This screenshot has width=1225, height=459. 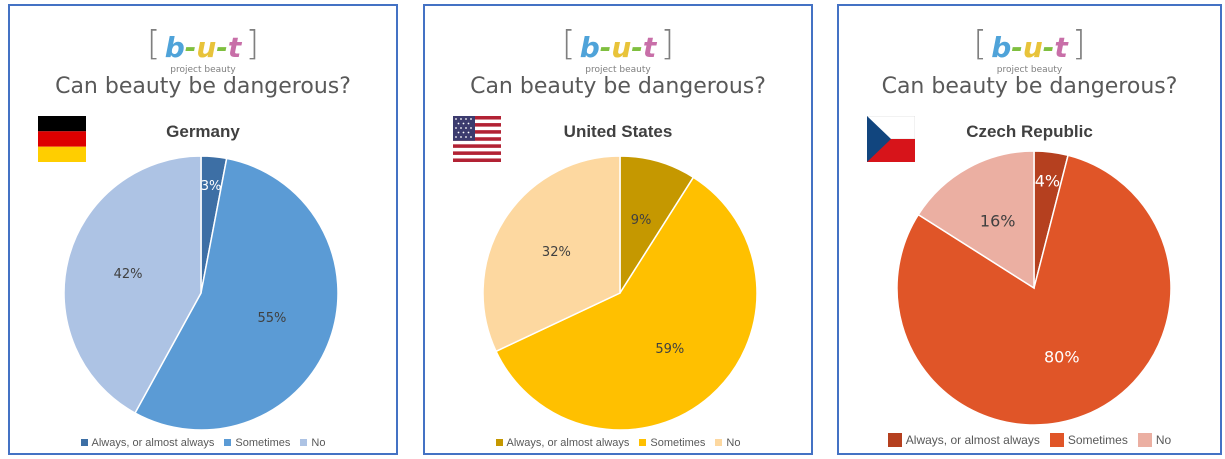 I want to click on pie-chart-czech-republic: 4% 80% 16%, so click(x=1034, y=288).